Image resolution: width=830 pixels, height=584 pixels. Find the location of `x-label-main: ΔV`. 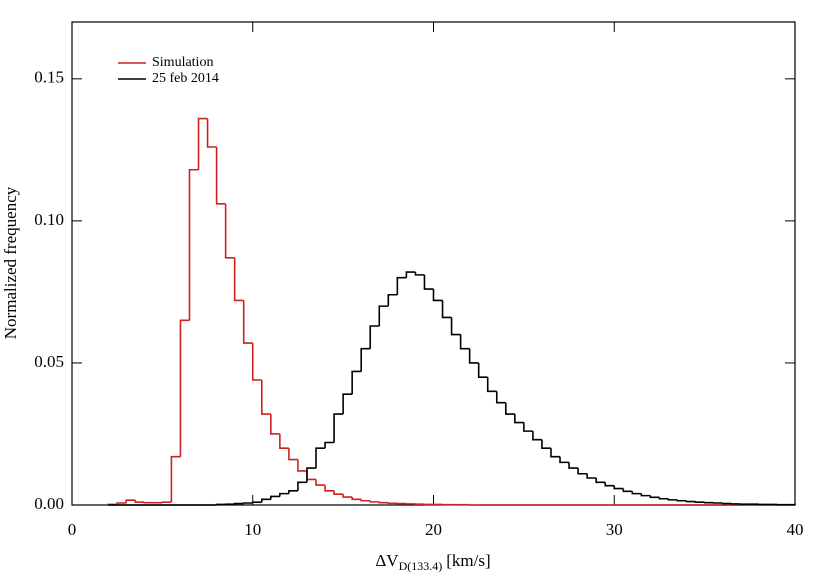

x-label-main: ΔV is located at coordinates (387, 560).